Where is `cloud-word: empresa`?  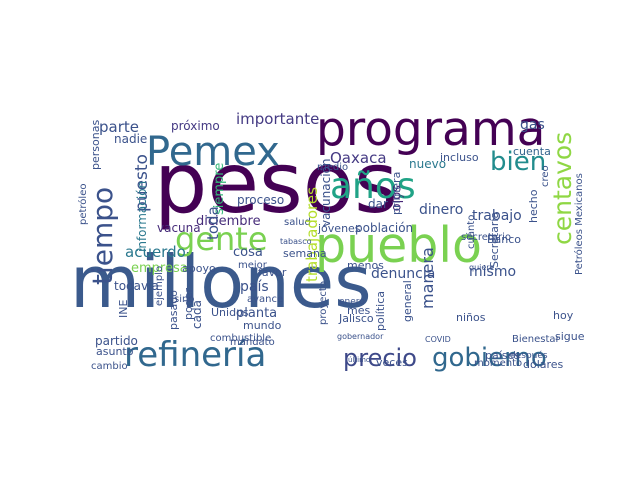 cloud-word: empresa is located at coordinates (159, 268).